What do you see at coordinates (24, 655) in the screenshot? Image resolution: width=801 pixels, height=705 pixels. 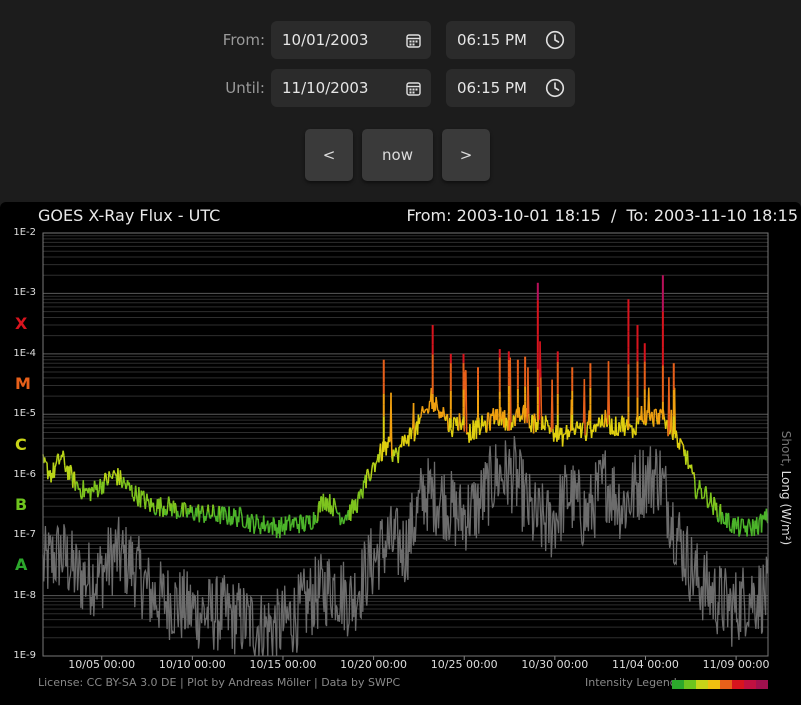 I see `y-tick-label: 1E-9` at bounding box center [24, 655].